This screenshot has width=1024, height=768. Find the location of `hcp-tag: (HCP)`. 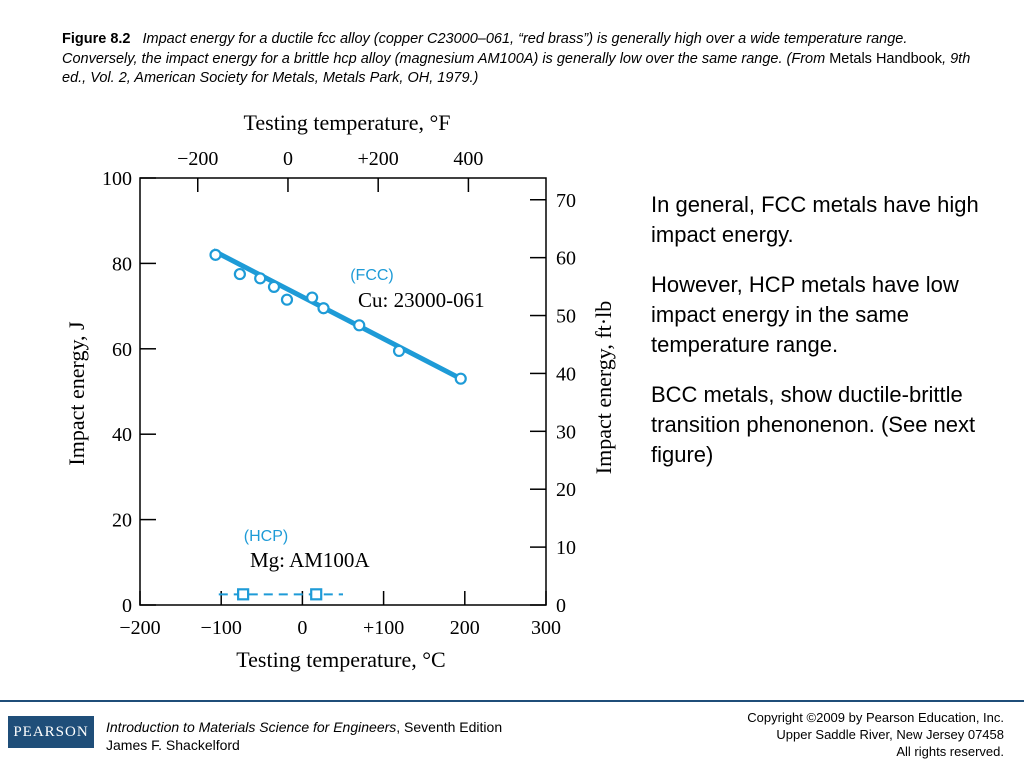

hcp-tag: (HCP) is located at coordinates (266, 536).